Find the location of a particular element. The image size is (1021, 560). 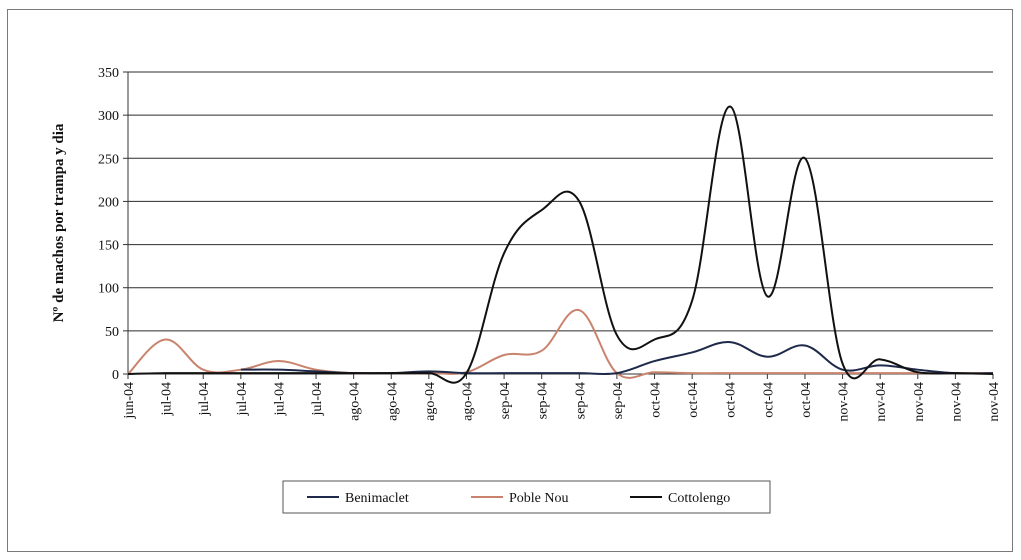

y-axis-title: Nº de machos por trampa y dia is located at coordinates (59, 222).